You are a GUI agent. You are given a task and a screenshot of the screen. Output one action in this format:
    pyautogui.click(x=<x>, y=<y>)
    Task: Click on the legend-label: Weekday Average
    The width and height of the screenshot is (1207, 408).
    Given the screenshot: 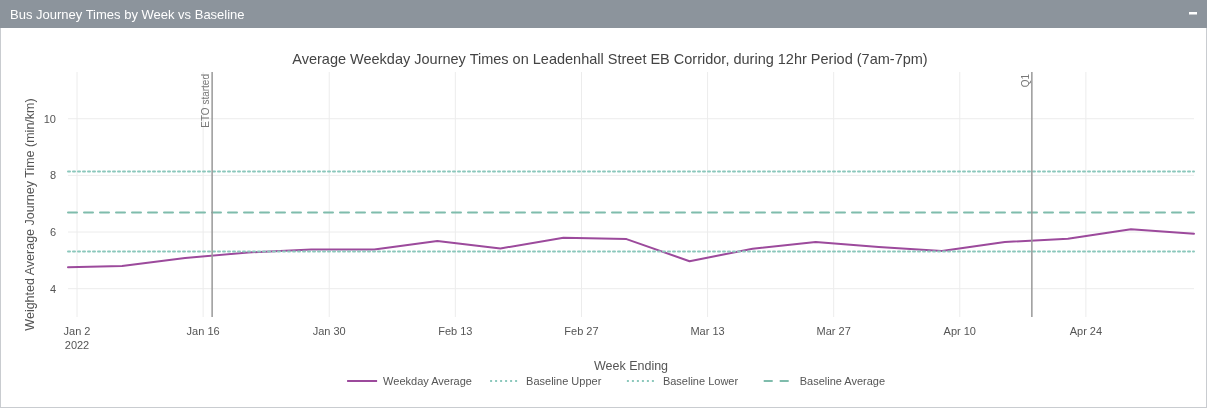 What is the action you would take?
    pyautogui.click(x=427, y=381)
    